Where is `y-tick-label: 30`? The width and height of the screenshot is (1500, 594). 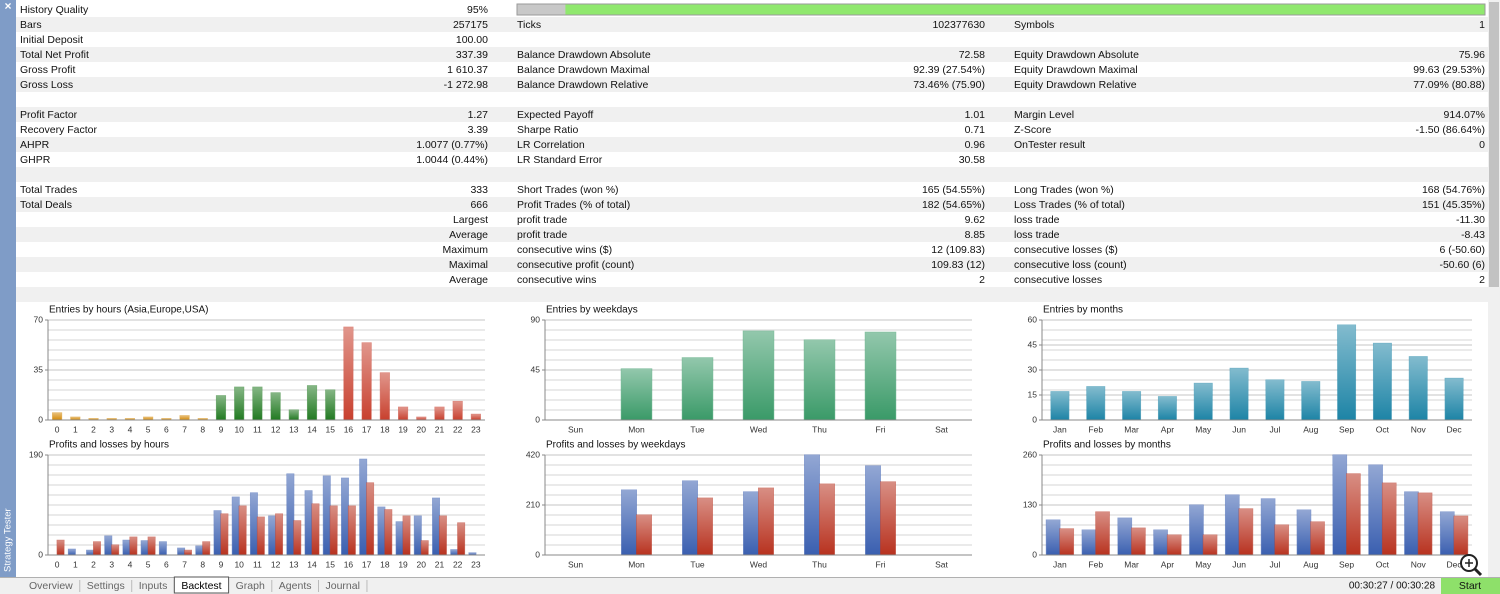
y-tick-label: 30 is located at coordinates (1033, 369).